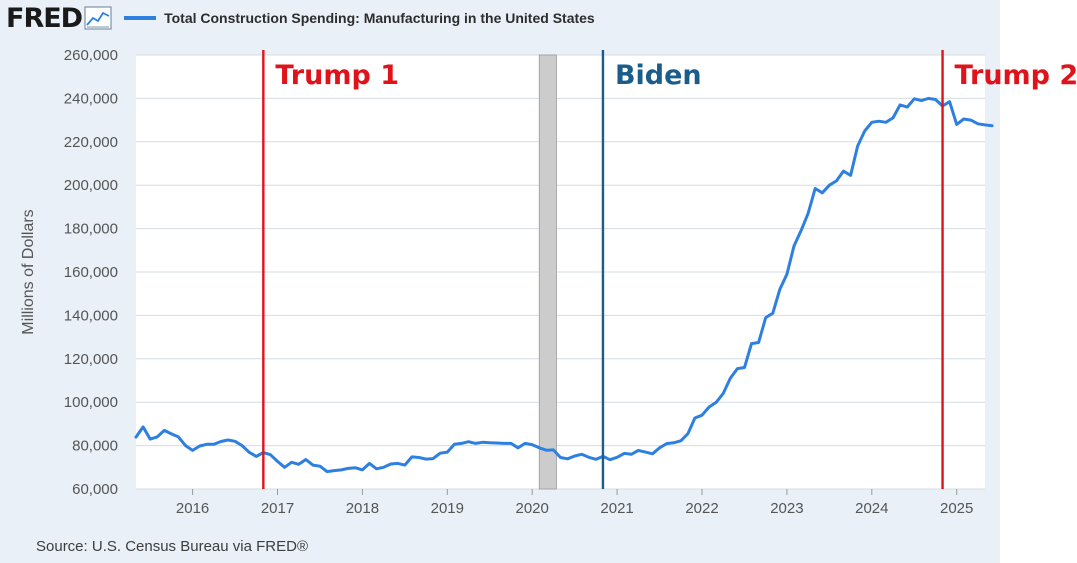 The height and width of the screenshot is (563, 1077). Describe the element at coordinates (277, 508) in the screenshot. I see `x-tick-label: 2017` at that location.